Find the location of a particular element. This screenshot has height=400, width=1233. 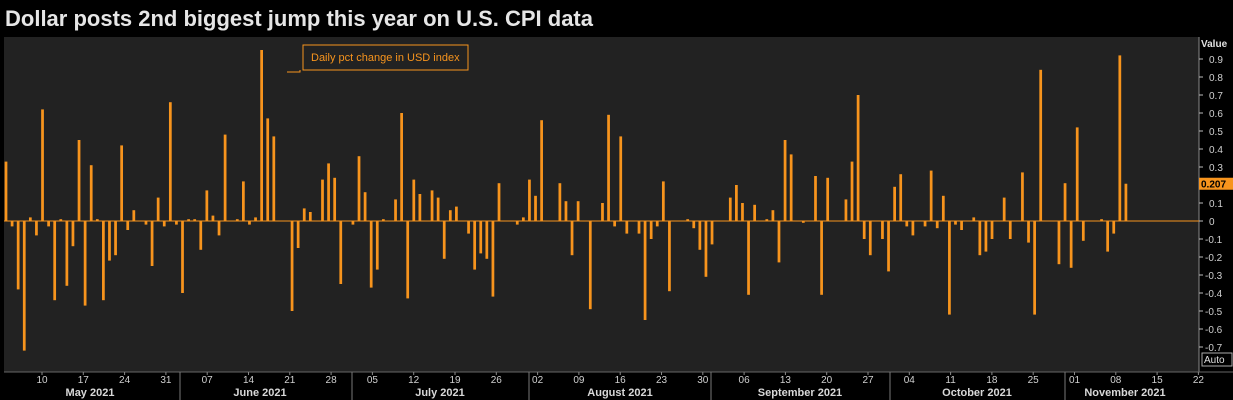

x-tick-label: 06 is located at coordinates (745, 380).